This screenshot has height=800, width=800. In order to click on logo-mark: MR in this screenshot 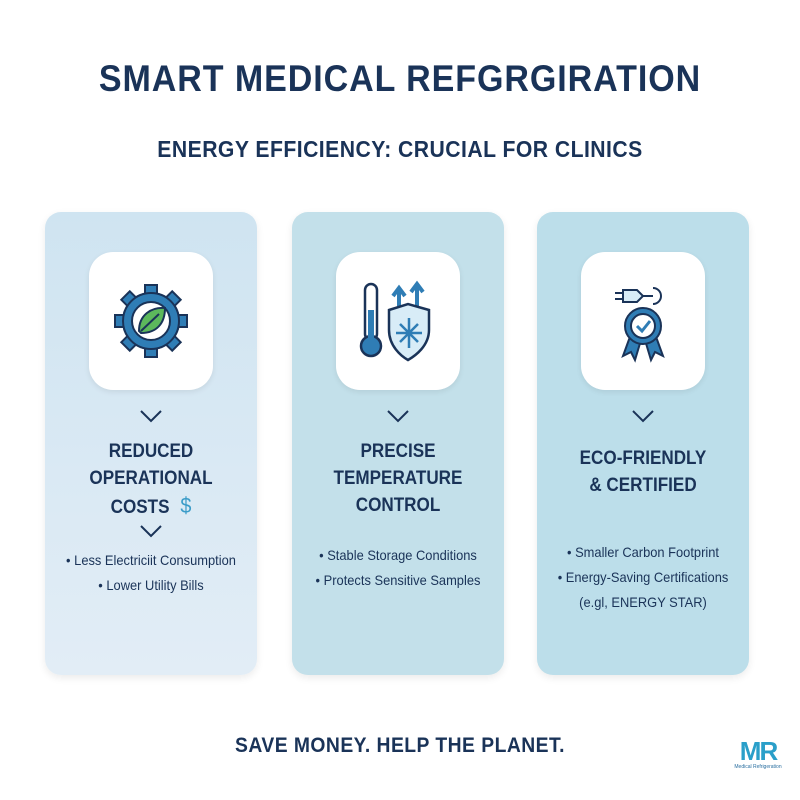, I will do `click(758, 751)`.